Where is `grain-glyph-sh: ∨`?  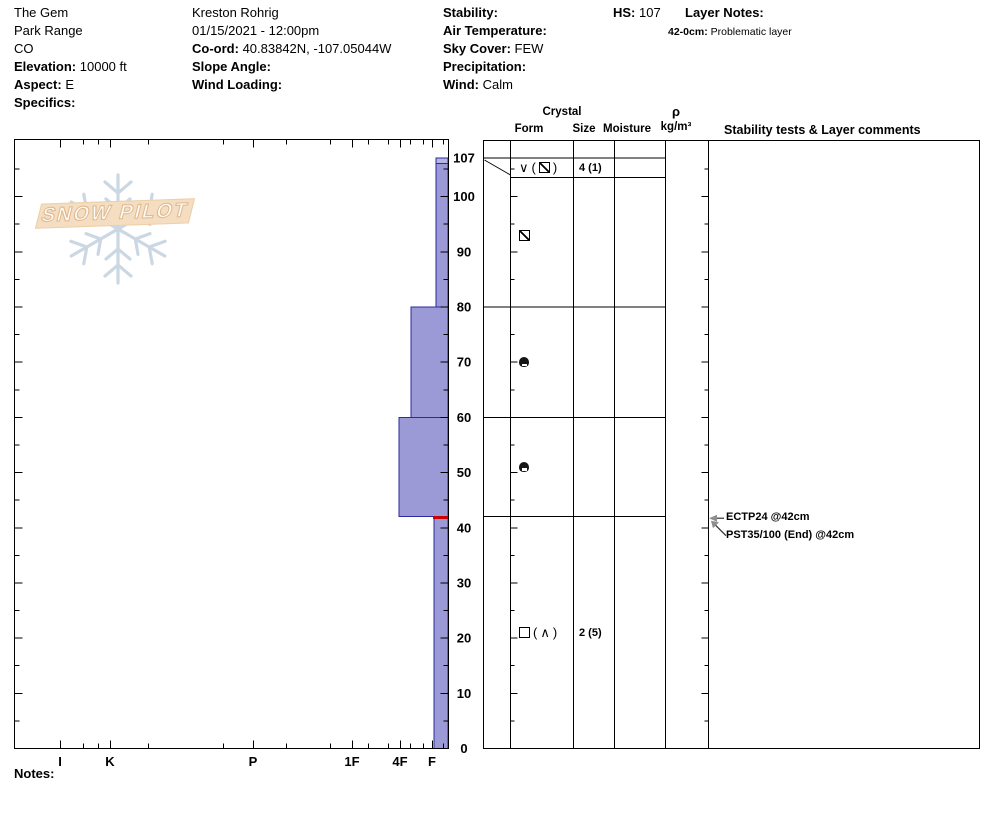 grain-glyph-sh: ∨ is located at coordinates (524, 167).